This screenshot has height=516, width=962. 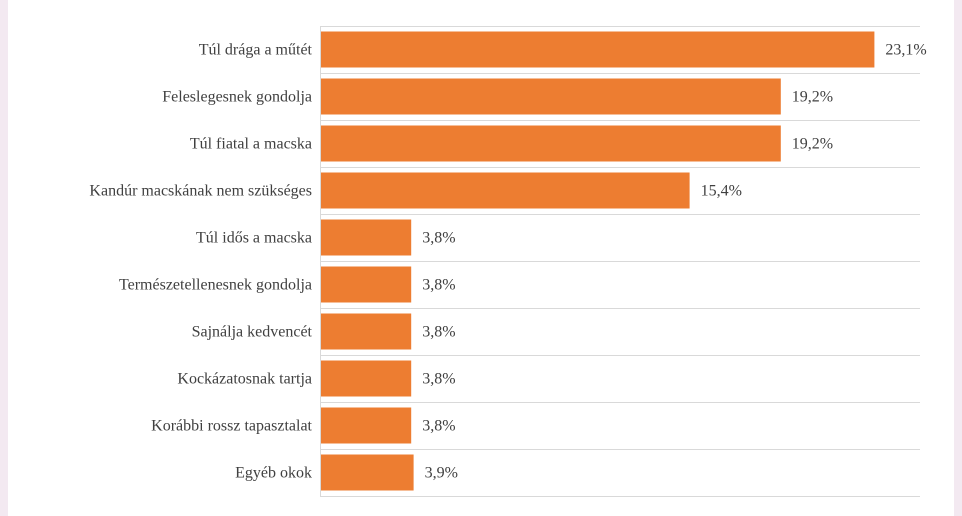 What do you see at coordinates (251, 144) in the screenshot?
I see `category-label: Túl fiatal a macska` at bounding box center [251, 144].